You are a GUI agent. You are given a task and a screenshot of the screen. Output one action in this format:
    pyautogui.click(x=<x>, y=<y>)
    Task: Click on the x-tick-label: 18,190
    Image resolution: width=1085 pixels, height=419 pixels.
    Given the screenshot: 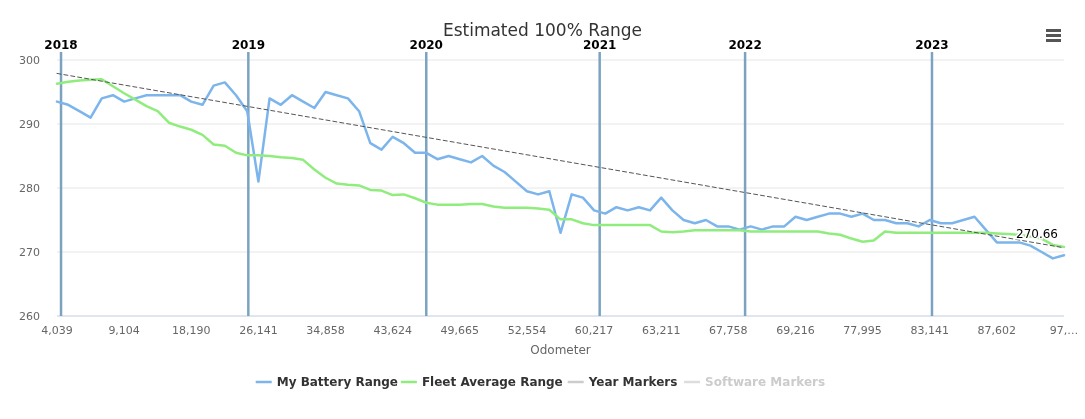 What is the action you would take?
    pyautogui.click(x=191, y=330)
    